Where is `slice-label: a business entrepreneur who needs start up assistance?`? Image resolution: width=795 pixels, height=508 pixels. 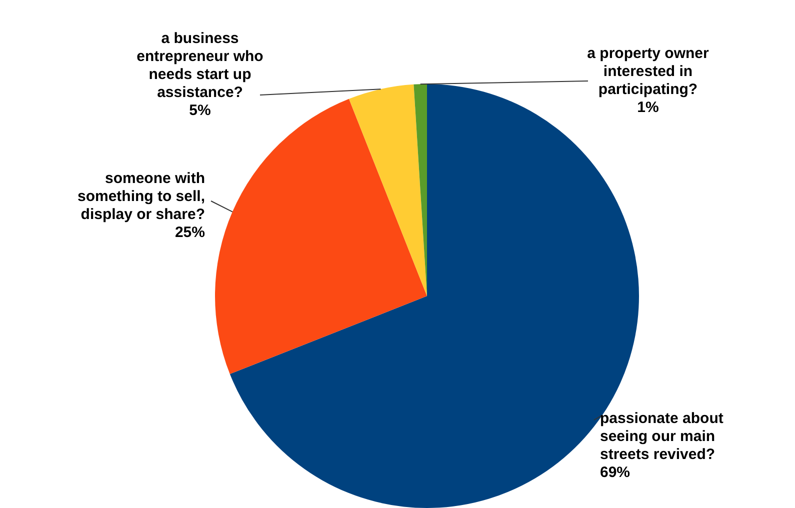
slice-label: a business entrepreneur who needs start up assistance? is located at coordinates (200, 66).